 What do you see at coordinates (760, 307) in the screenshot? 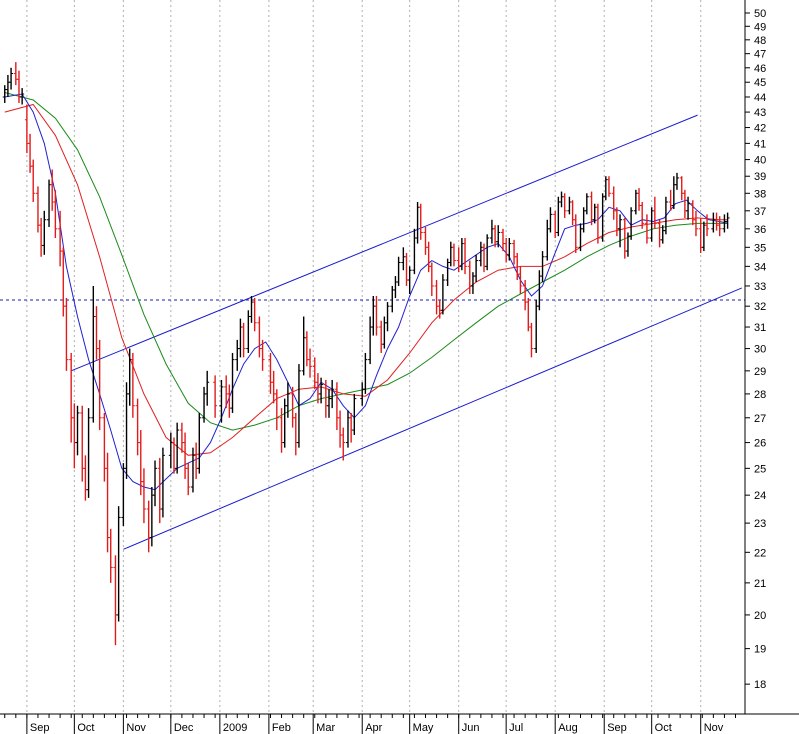
I see `y-tick-label: 32` at bounding box center [760, 307].